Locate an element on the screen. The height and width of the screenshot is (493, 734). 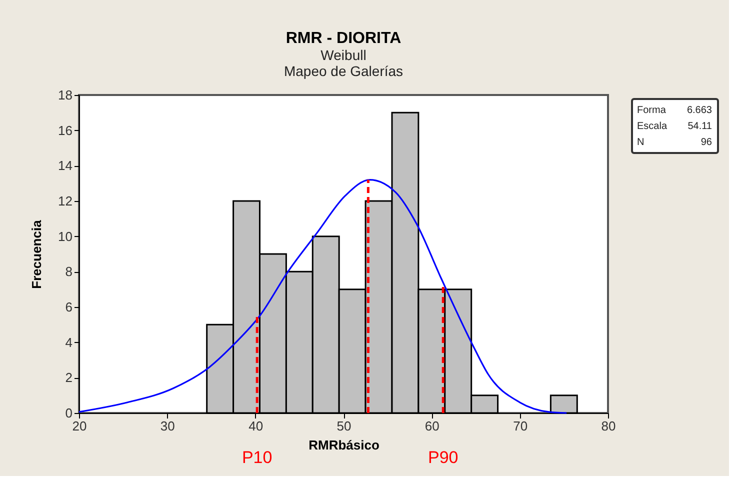
y-tick-label: 6 is located at coordinates (68, 307).